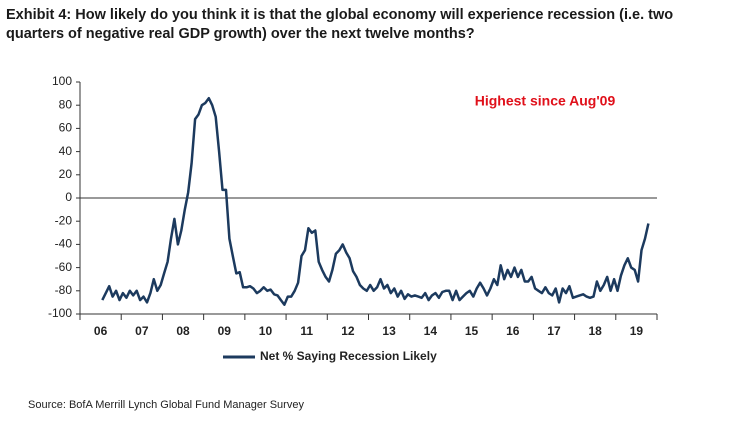  I want to click on y-tick-label: 100, so click(62, 81).